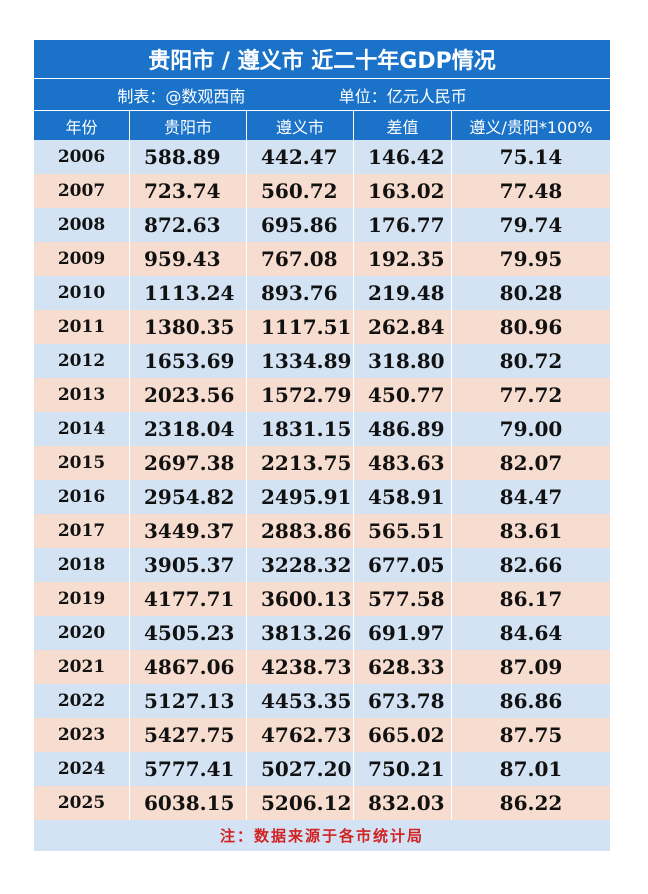 The height and width of the screenshot is (894, 648). Describe the element at coordinates (403, 225) in the screenshot. I see `table-cell: 176.77` at that location.